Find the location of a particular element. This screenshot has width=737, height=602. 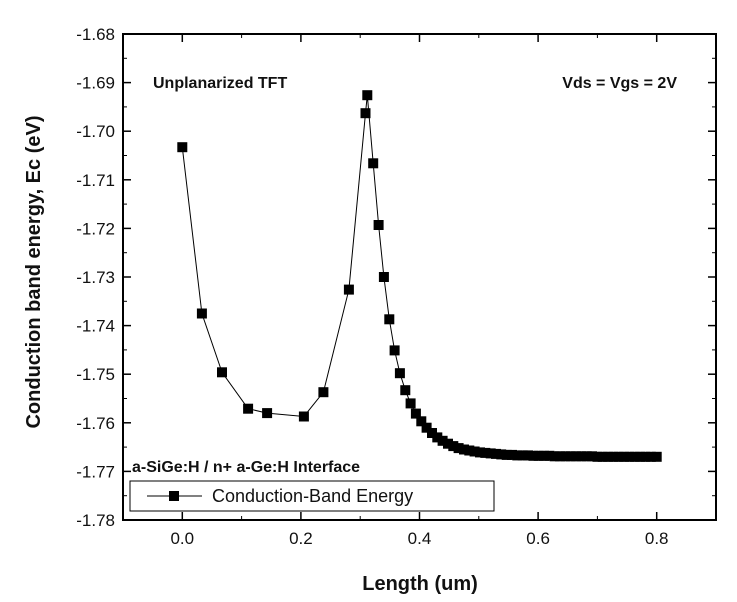

y-tick-label: -1.77 is located at coordinates (95, 471).